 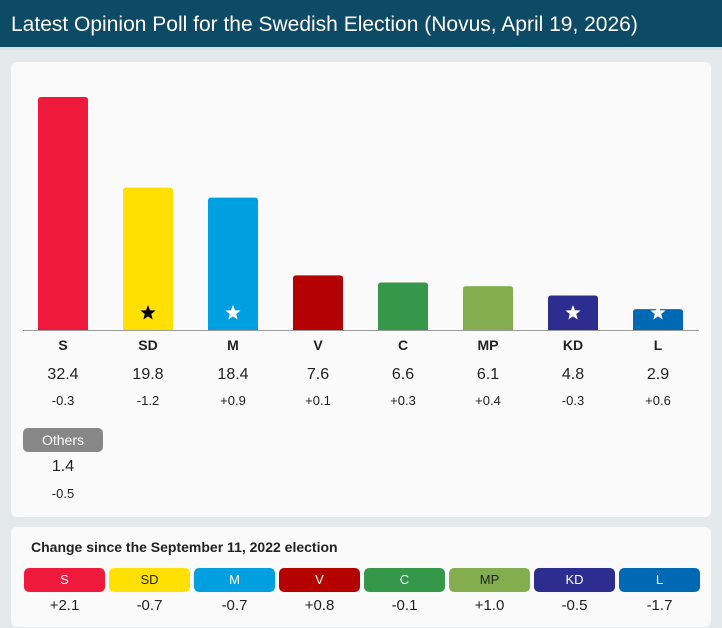 What do you see at coordinates (63, 493) in the screenshot?
I see `others-change: -0.5` at bounding box center [63, 493].